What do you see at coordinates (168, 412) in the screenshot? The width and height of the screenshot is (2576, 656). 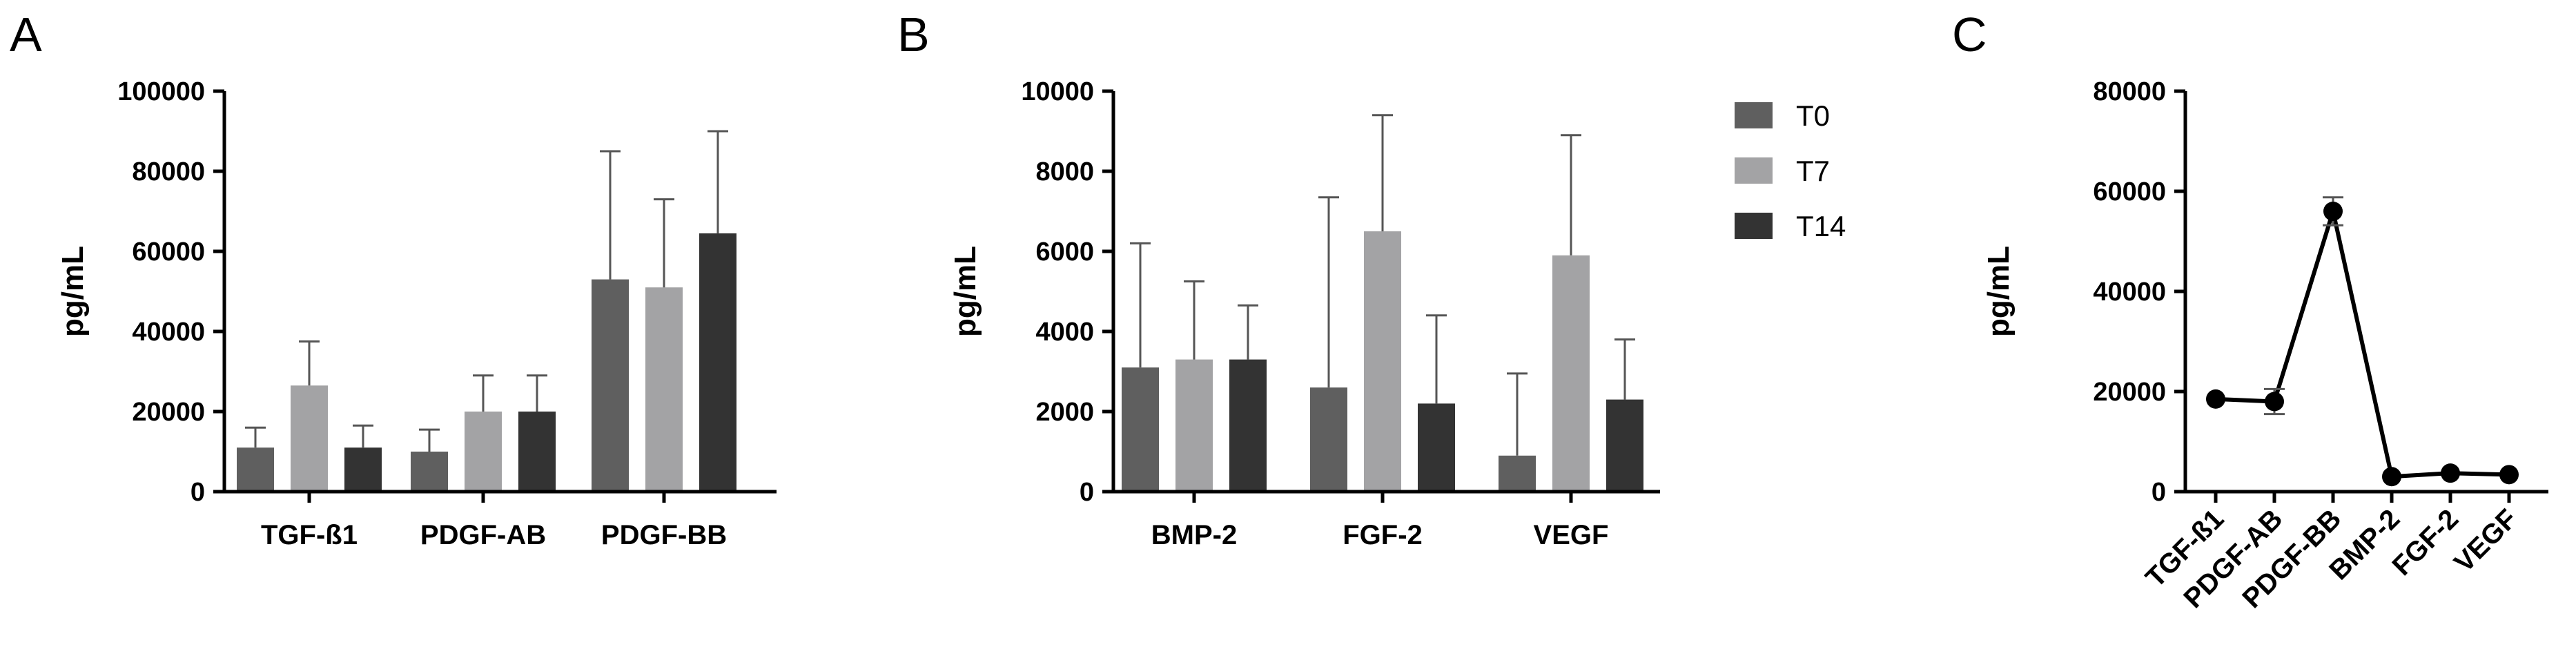 I see `panel-a-y-tick-label: 20000` at bounding box center [168, 412].